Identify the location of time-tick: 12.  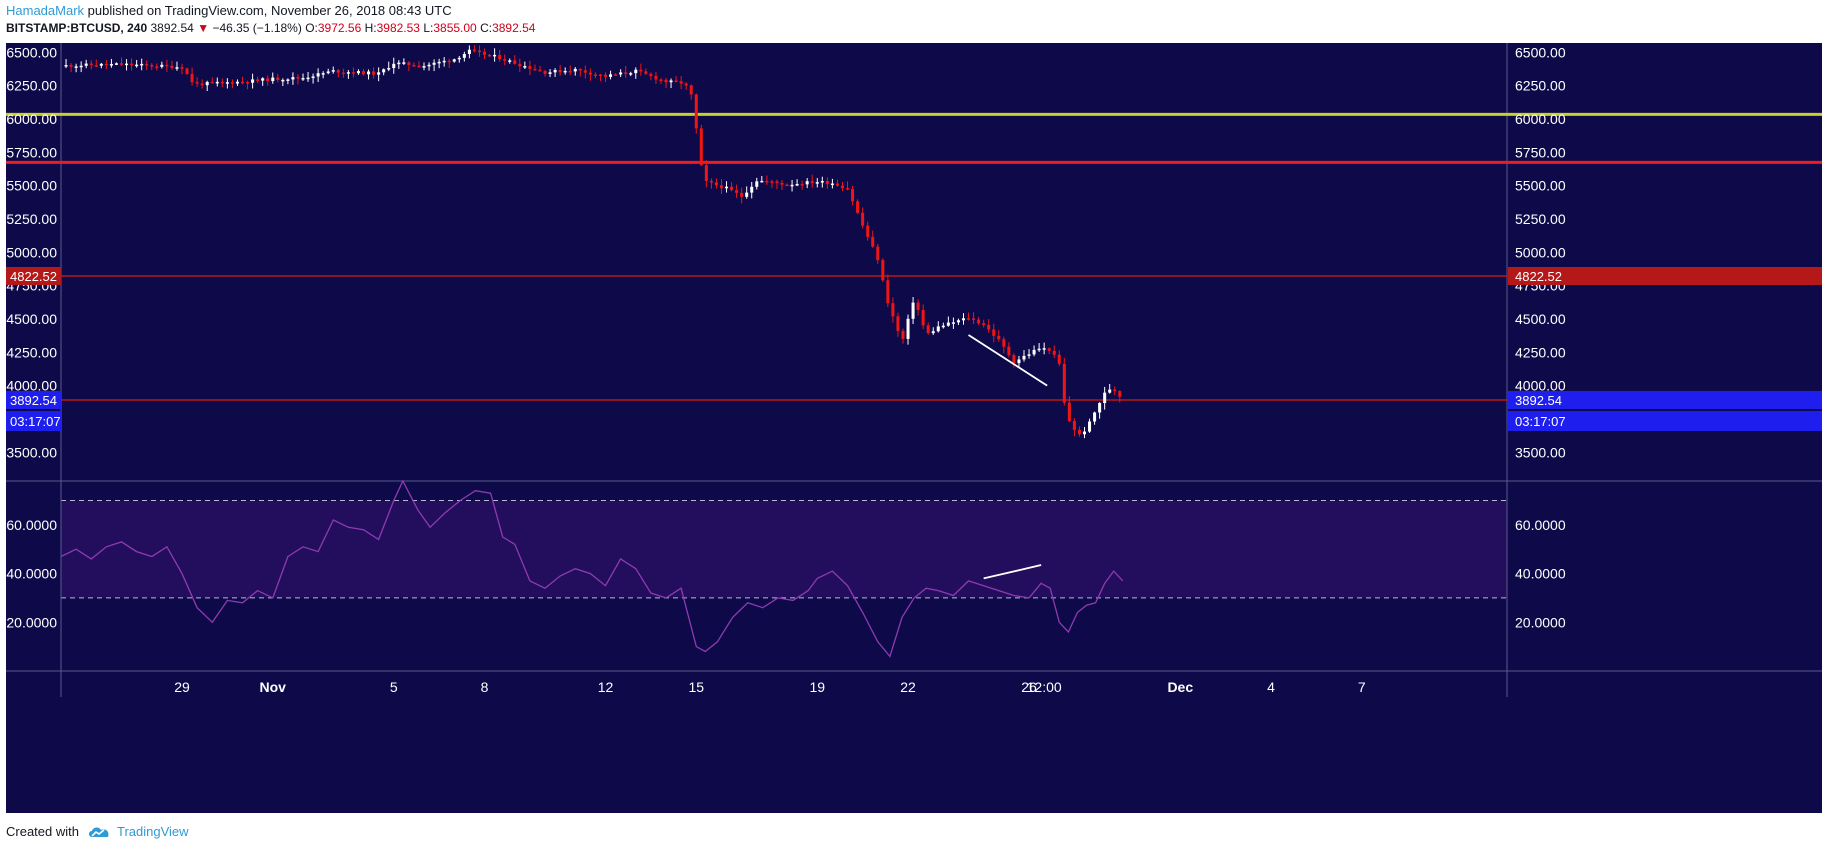
(606, 687).